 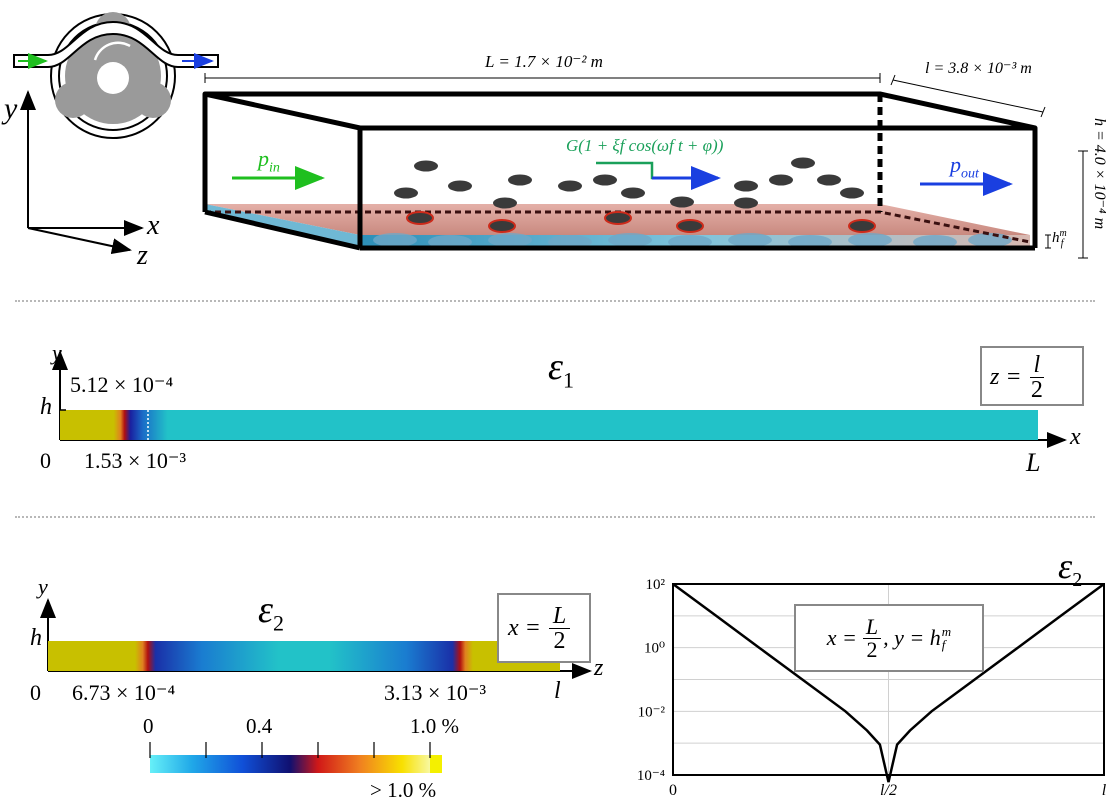 I want to click on axes-3d, so click(x=82, y=172).